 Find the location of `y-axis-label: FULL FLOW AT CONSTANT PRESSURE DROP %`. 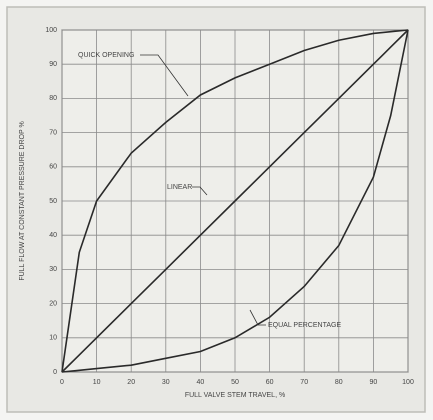

y-axis-label: FULL FLOW AT CONSTANT PRESSURE DROP % is located at coordinates (22, 200).